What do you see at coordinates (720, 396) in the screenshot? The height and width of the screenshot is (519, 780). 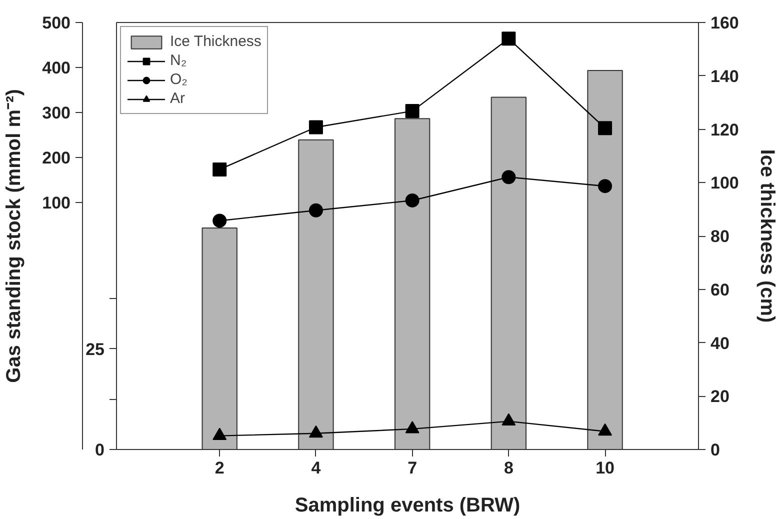 I see `y2-tick-label: 20` at bounding box center [720, 396].